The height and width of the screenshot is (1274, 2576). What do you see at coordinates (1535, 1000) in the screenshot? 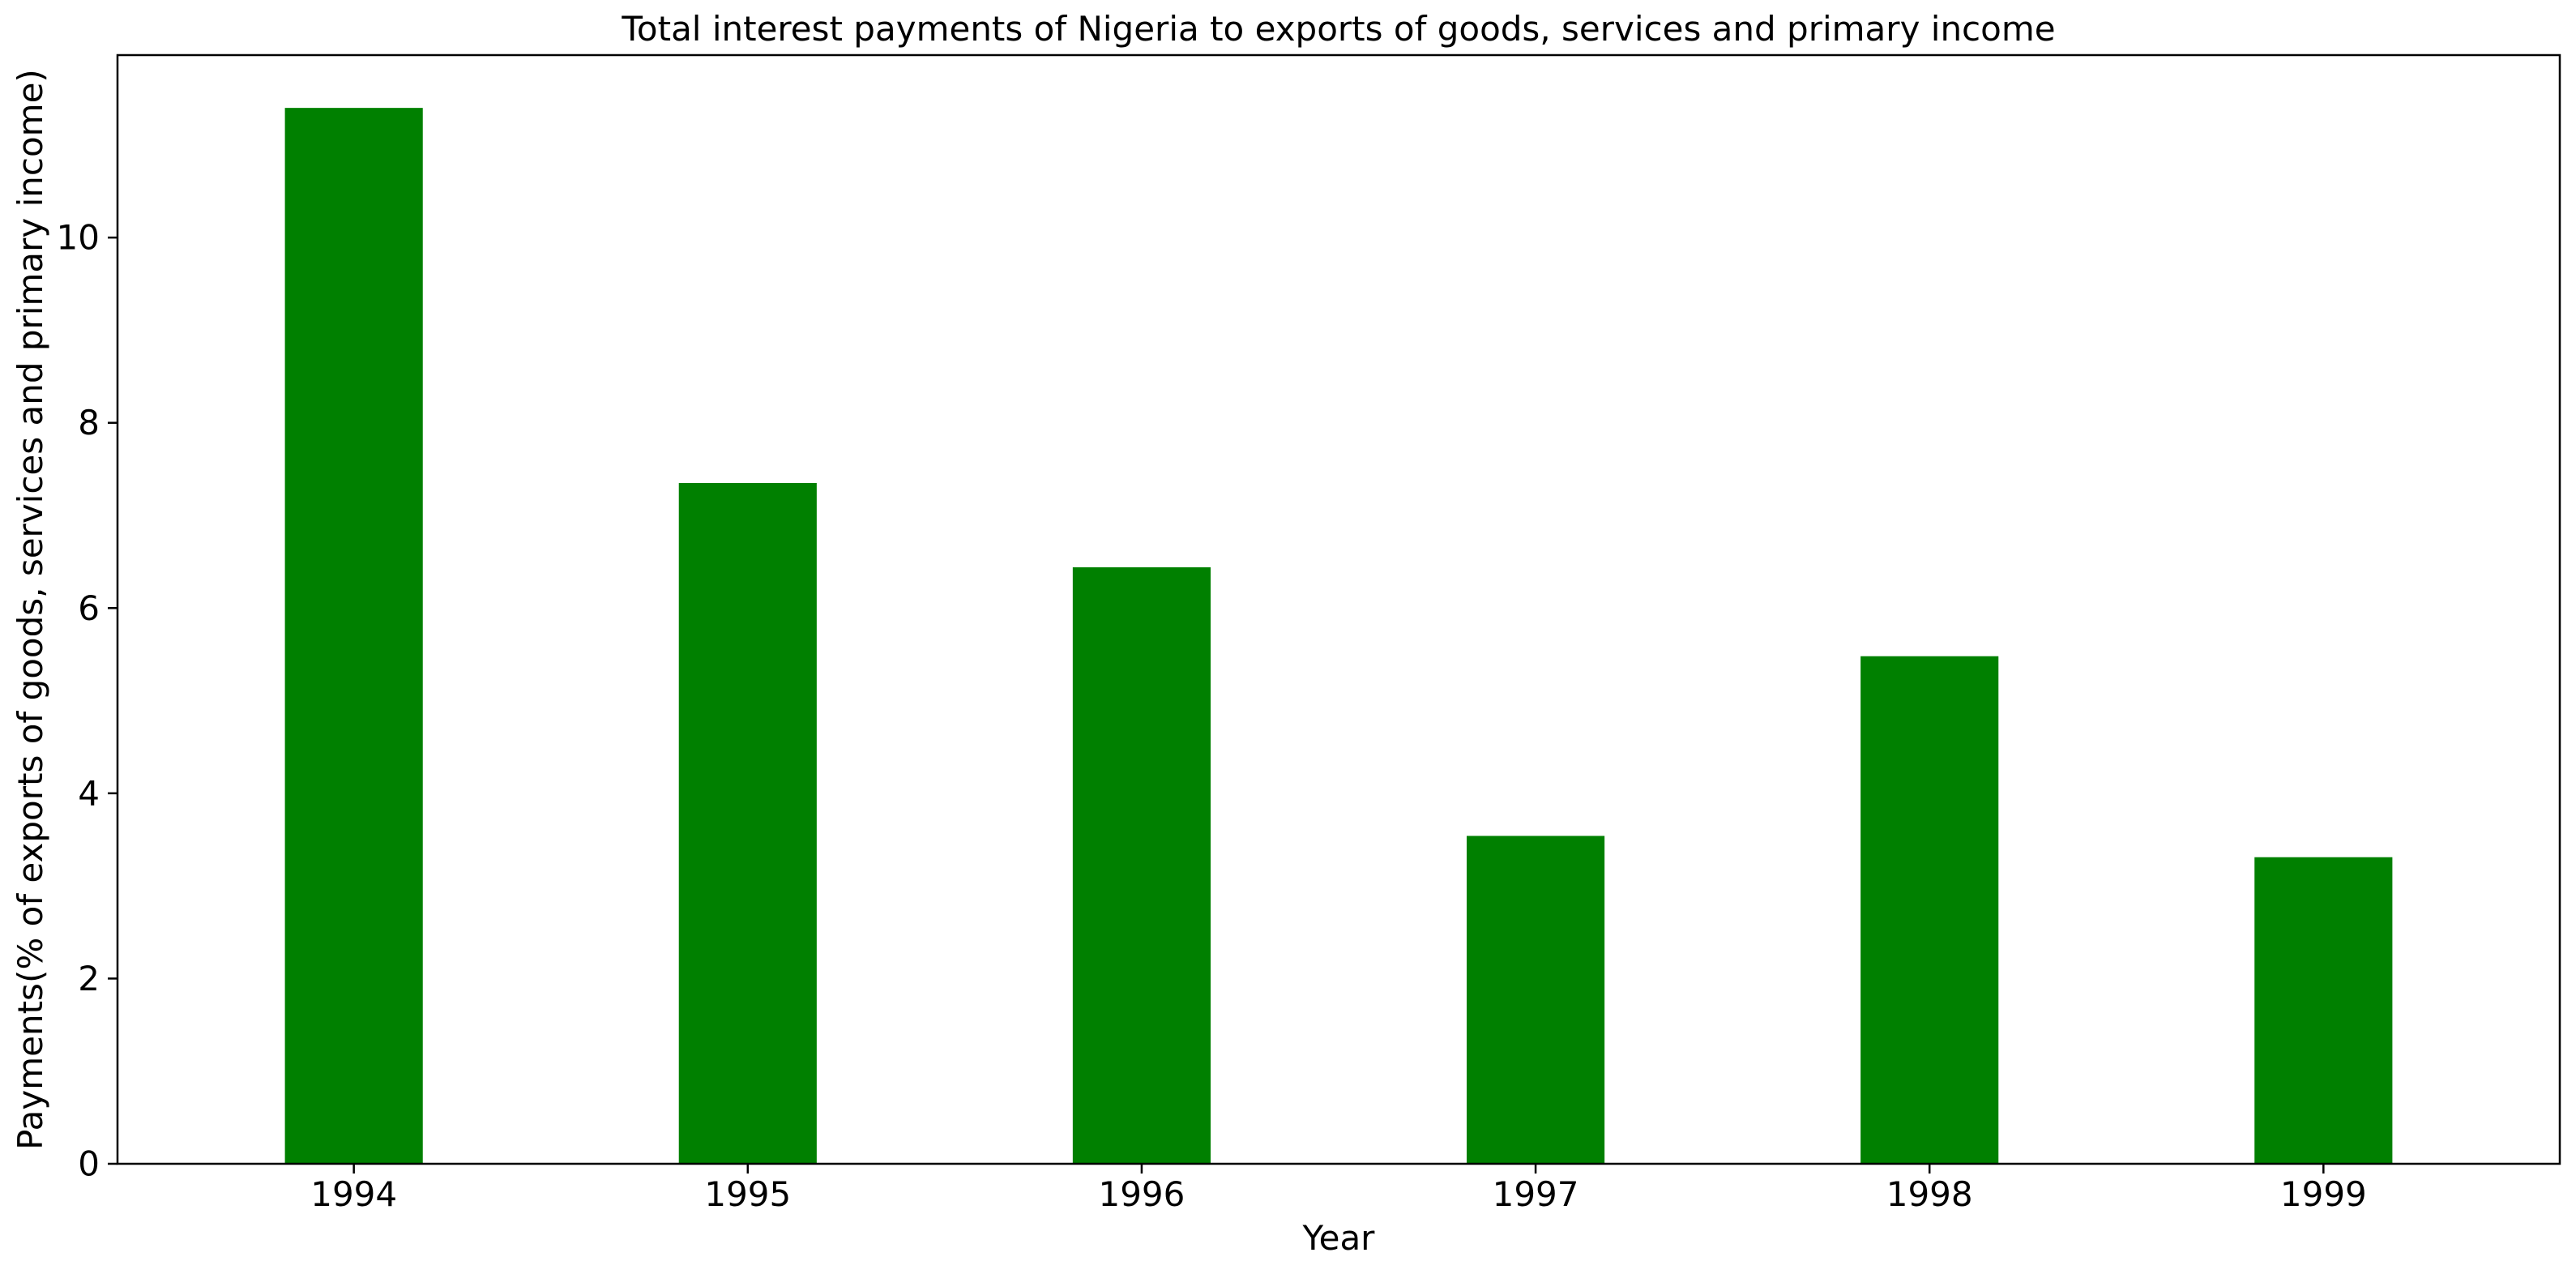
I see `bar-1997` at bounding box center [1535, 1000].